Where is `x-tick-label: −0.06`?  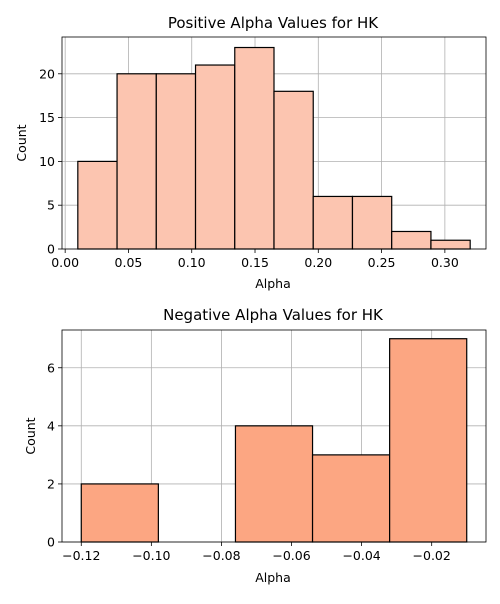
x-tick-label: −0.06 is located at coordinates (291, 555).